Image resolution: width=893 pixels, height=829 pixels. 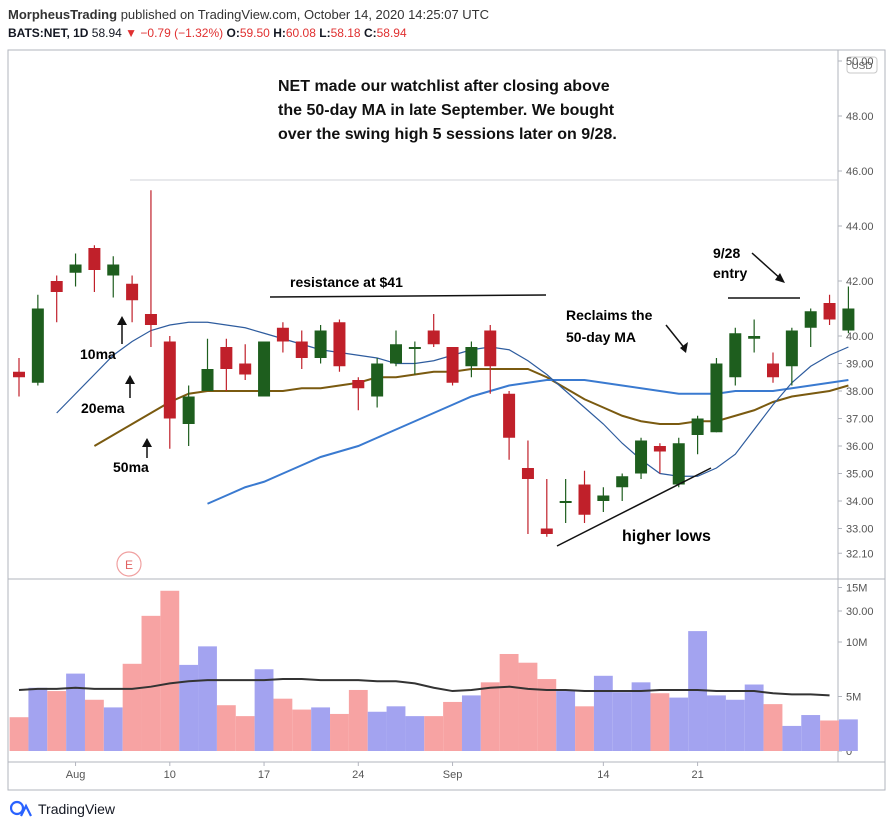 I want to click on time-axis: Aug 10 17 24 Sep 14 21, so click(x=385, y=771).